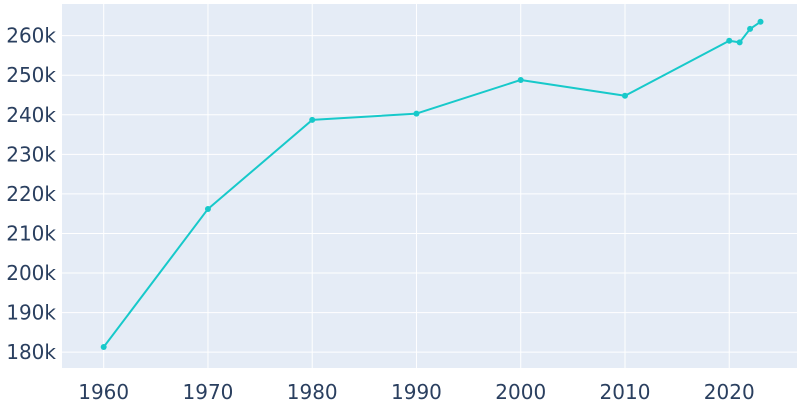 The width and height of the screenshot is (800, 400). What do you see at coordinates (760, 21) in the screenshot?
I see `data-point-2023` at bounding box center [760, 21].